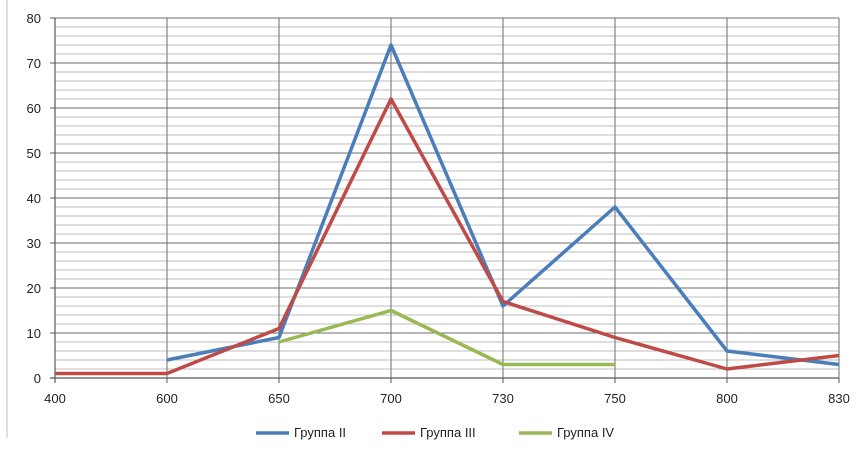  What do you see at coordinates (503, 398) in the screenshot?
I see `x-tick-label: 730` at bounding box center [503, 398].